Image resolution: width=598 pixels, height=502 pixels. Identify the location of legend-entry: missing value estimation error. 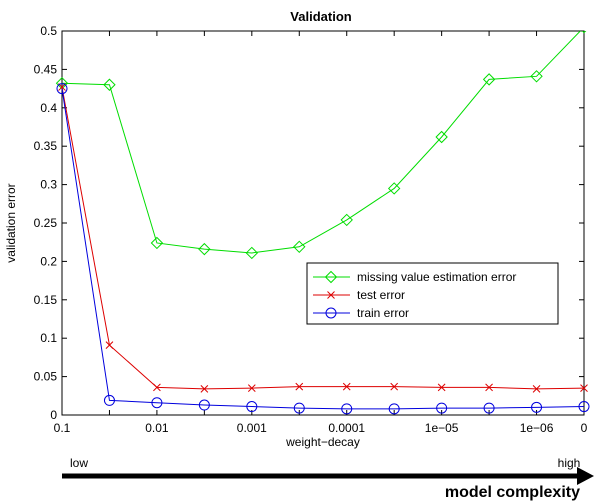
(414, 277).